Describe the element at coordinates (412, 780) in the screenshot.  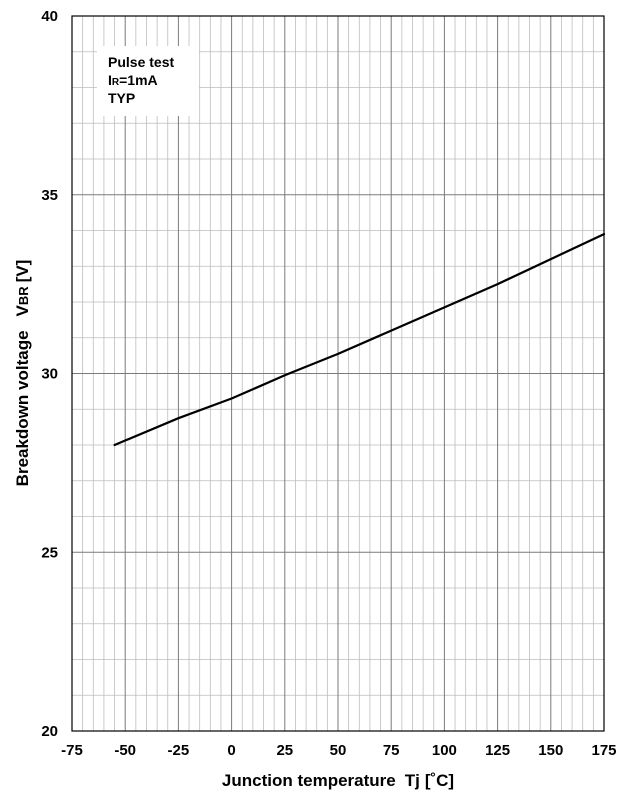
I see `x-axis-title-symbol: Tj` at that location.